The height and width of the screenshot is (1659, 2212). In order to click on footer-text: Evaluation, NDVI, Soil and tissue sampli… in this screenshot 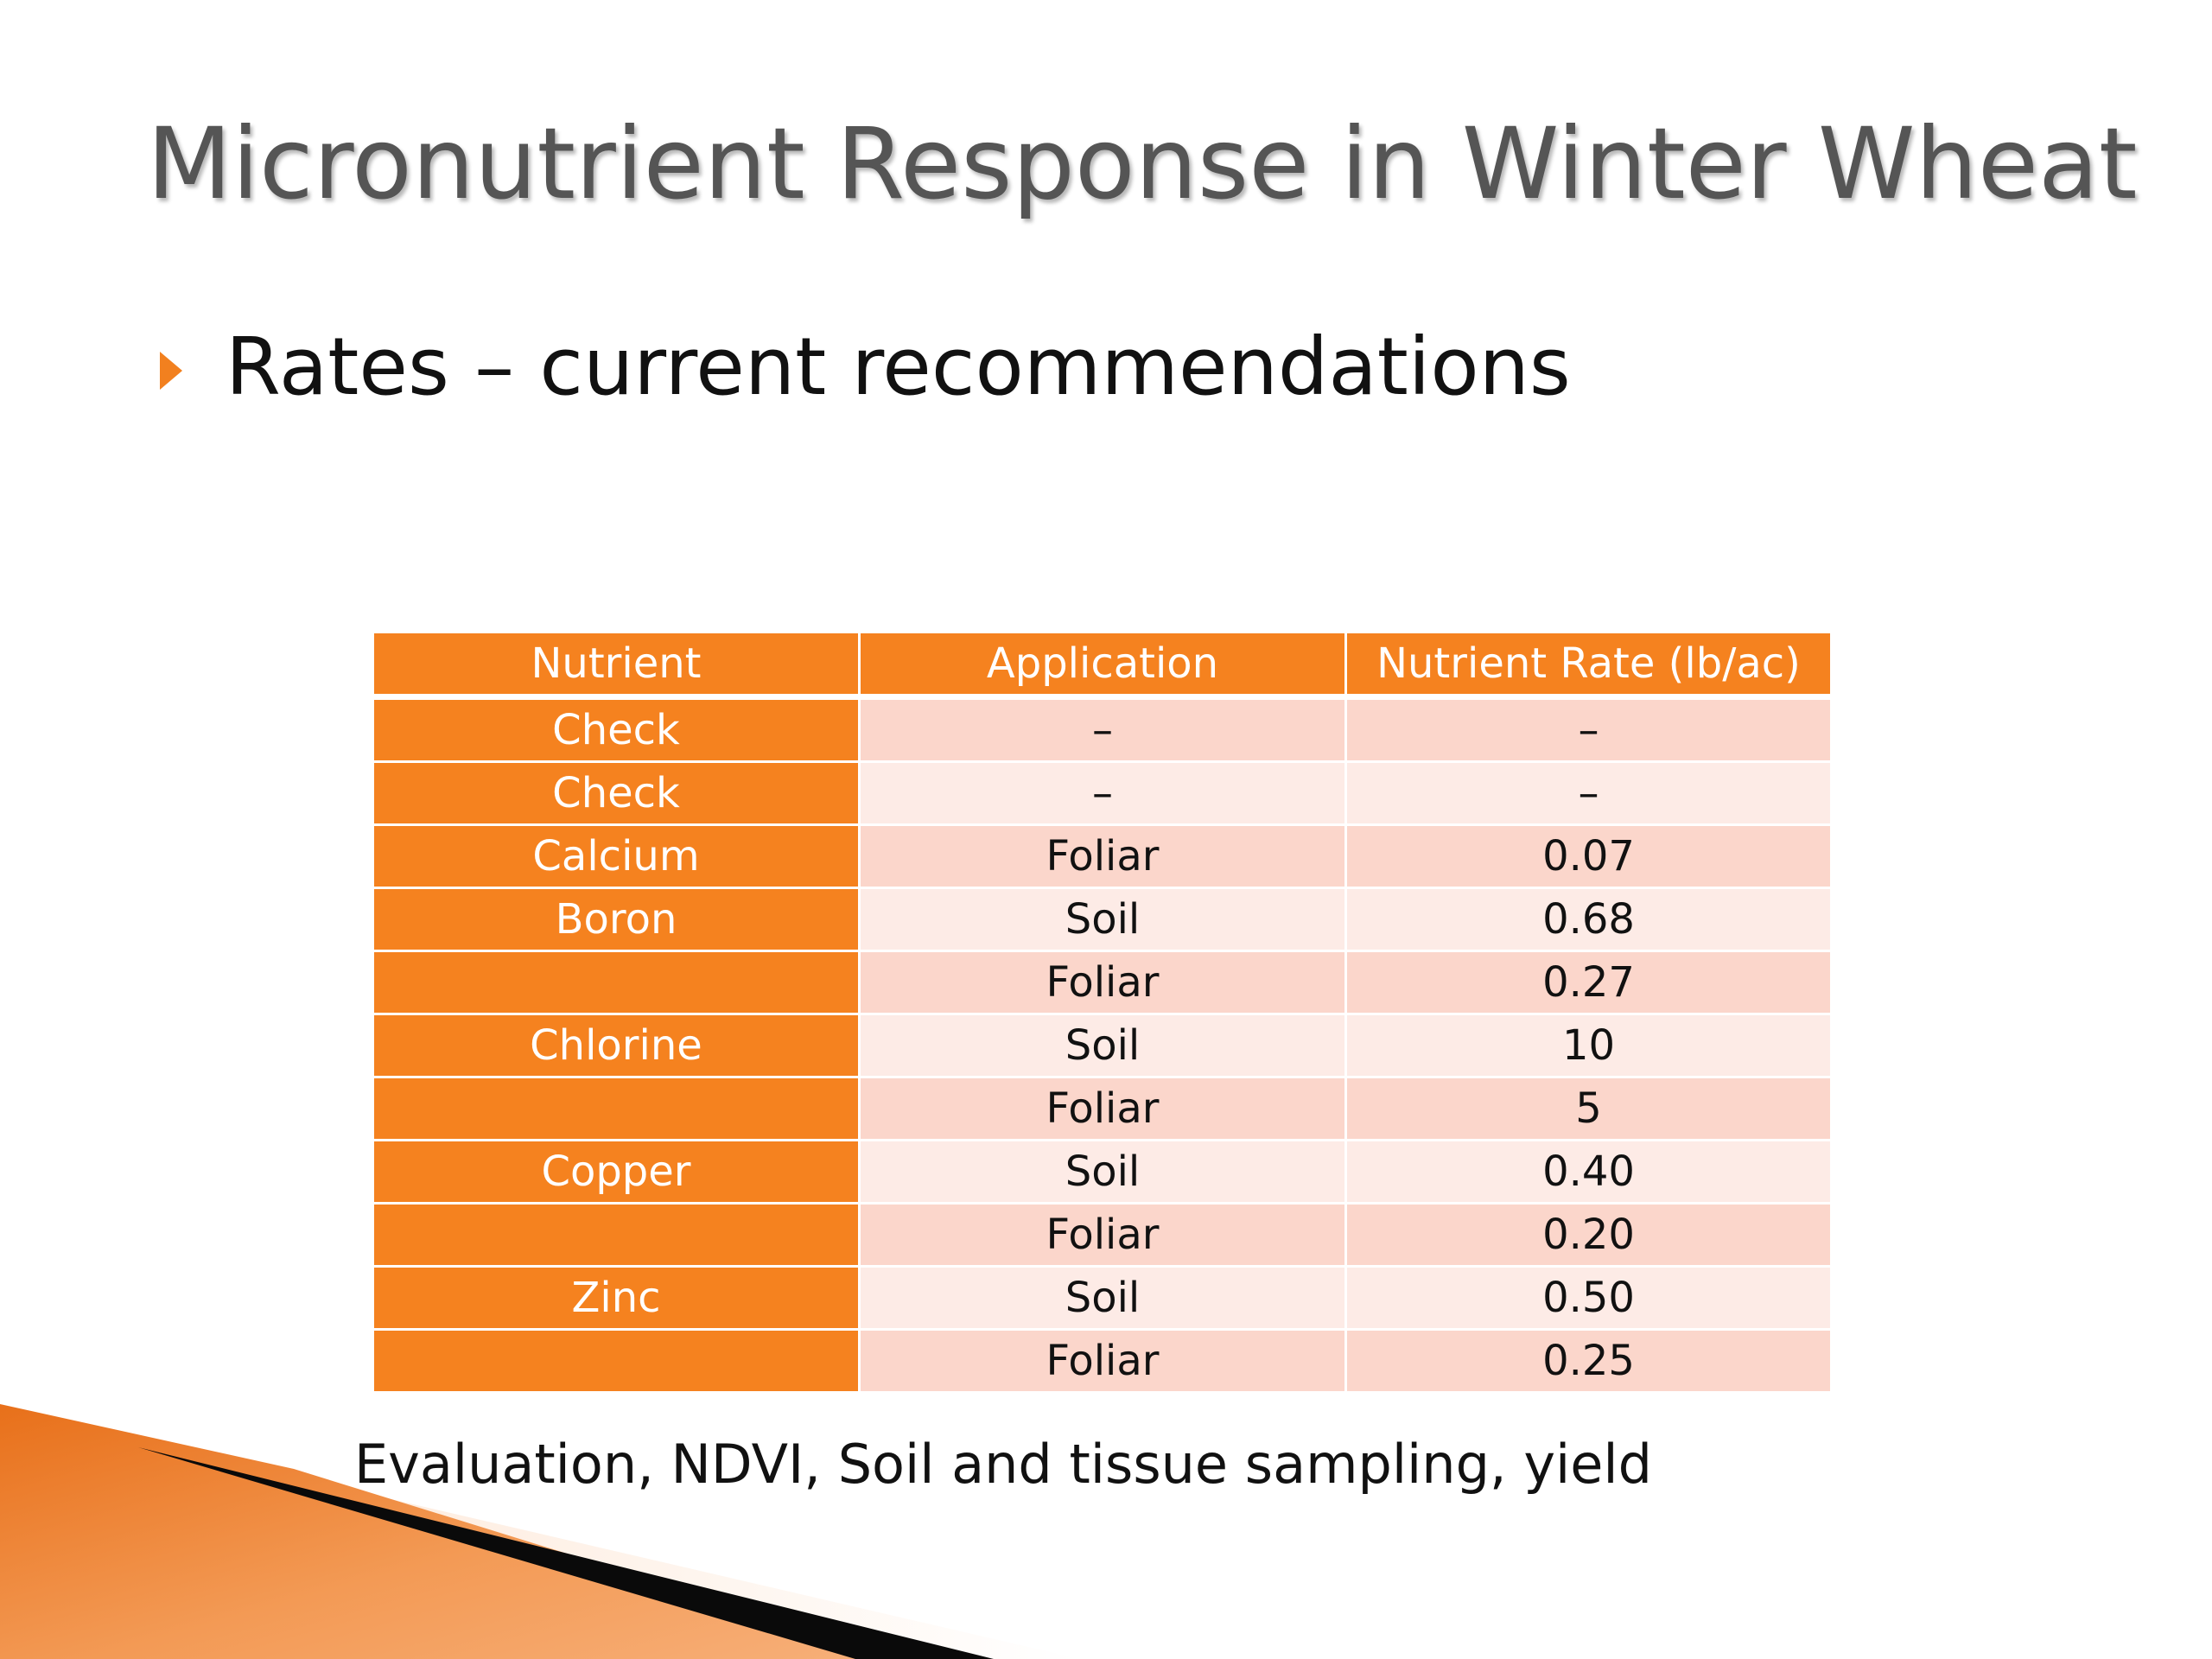, I will do `click(1003, 1464)`.